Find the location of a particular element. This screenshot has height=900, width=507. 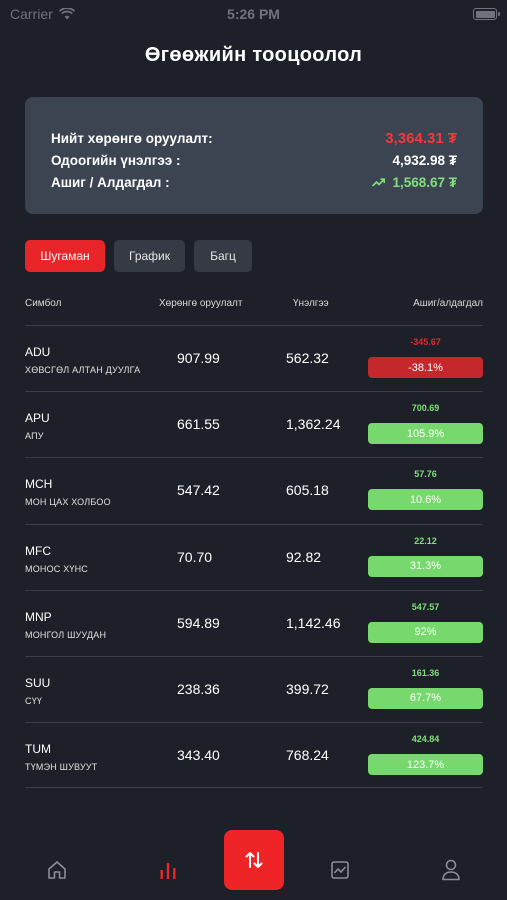

nav-portfolio is located at coordinates (340, 870).